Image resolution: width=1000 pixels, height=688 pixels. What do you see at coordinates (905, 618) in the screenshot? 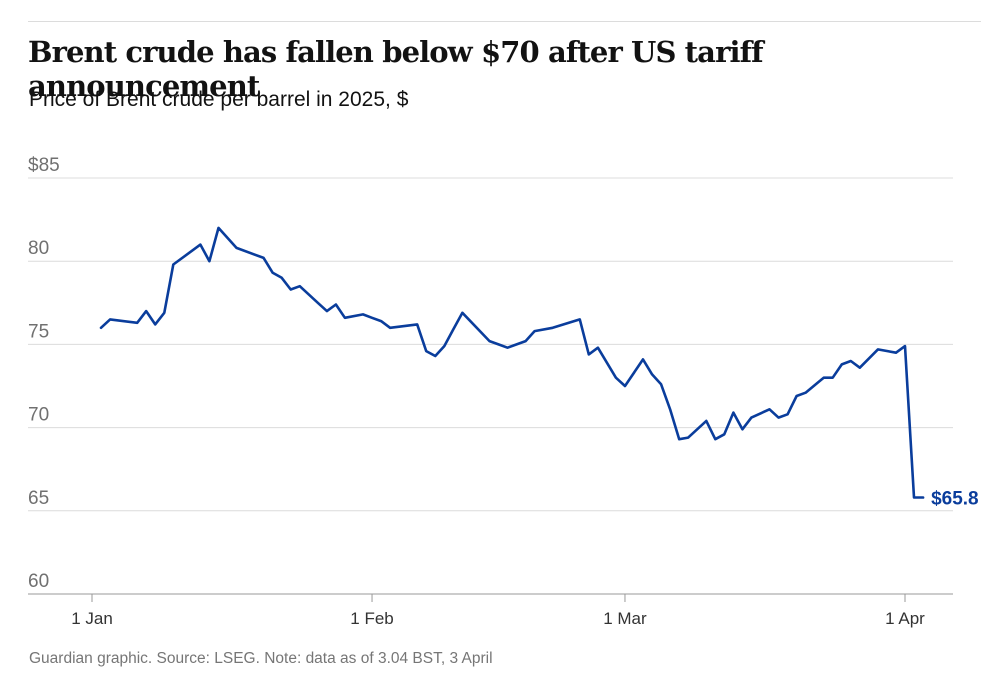
I see `x-tick-label-3: 1 Apr` at bounding box center [905, 618].